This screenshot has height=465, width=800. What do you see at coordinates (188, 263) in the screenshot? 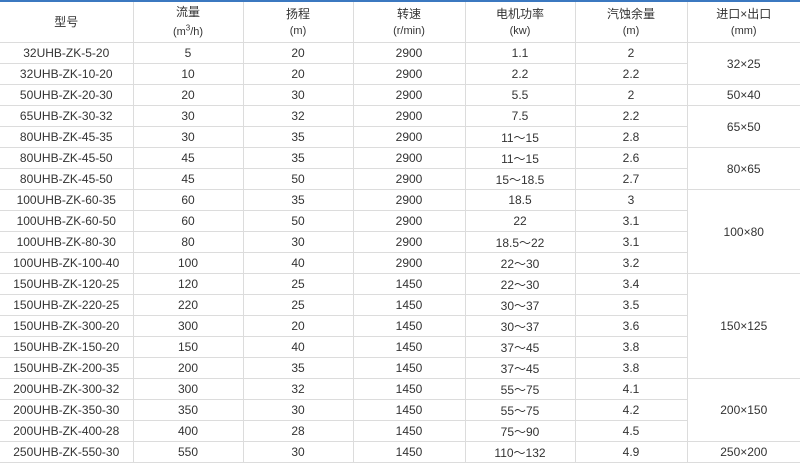
I see `cell-flow: 100` at bounding box center [188, 263].